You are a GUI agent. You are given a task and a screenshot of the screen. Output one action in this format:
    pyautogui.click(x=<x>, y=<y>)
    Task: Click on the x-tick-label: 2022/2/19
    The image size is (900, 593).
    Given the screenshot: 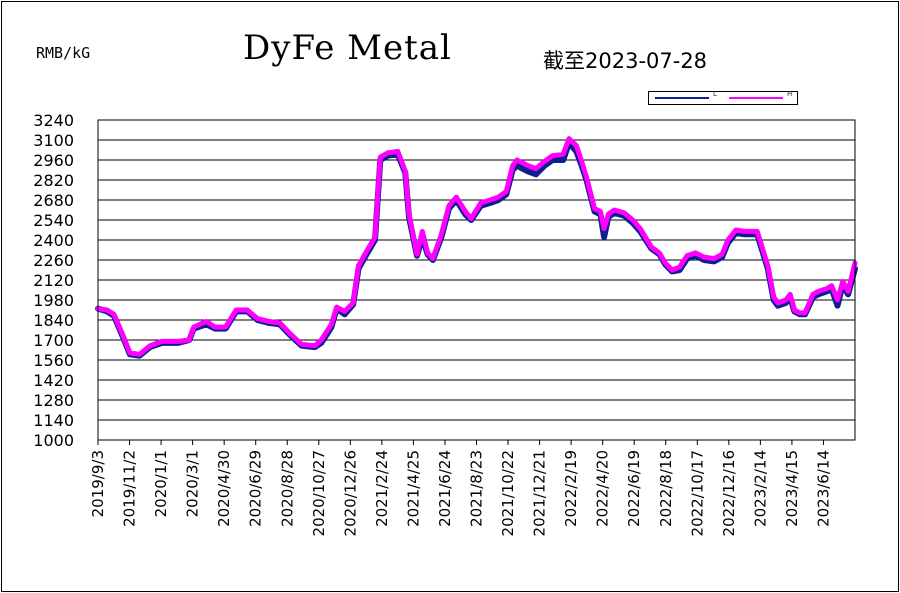 What is the action you would take?
    pyautogui.click(x=571, y=488)
    